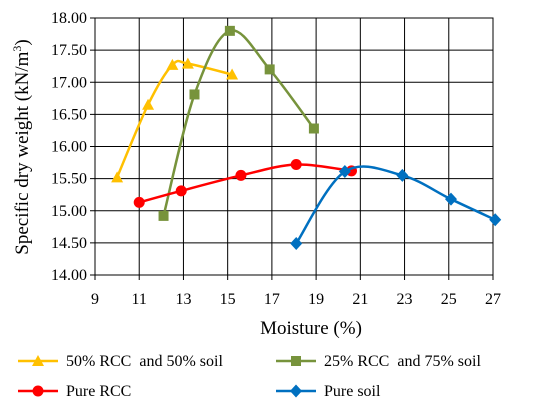  Describe the element at coordinates (405, 299) in the screenshot. I see `x-tick-label: 23` at that location.